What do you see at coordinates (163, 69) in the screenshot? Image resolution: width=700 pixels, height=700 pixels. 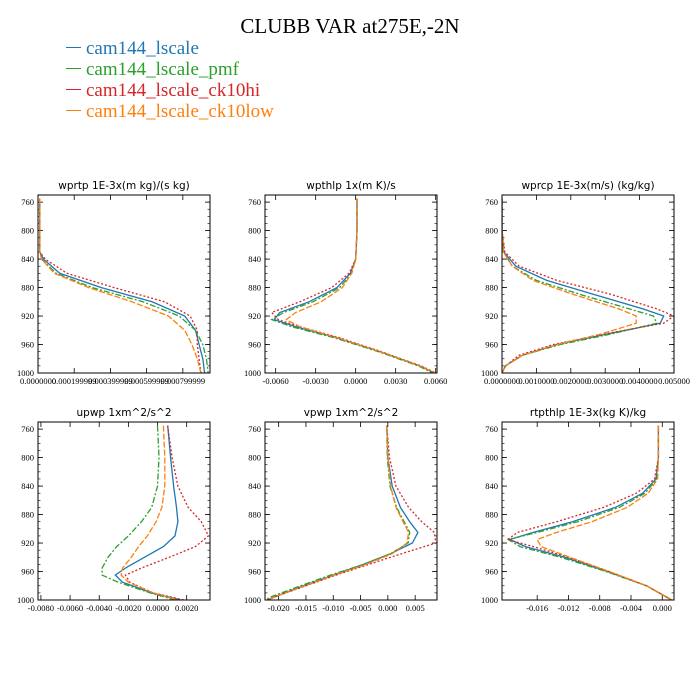 I see `legend-label: cam144_lscale_pmf` at bounding box center [163, 69].